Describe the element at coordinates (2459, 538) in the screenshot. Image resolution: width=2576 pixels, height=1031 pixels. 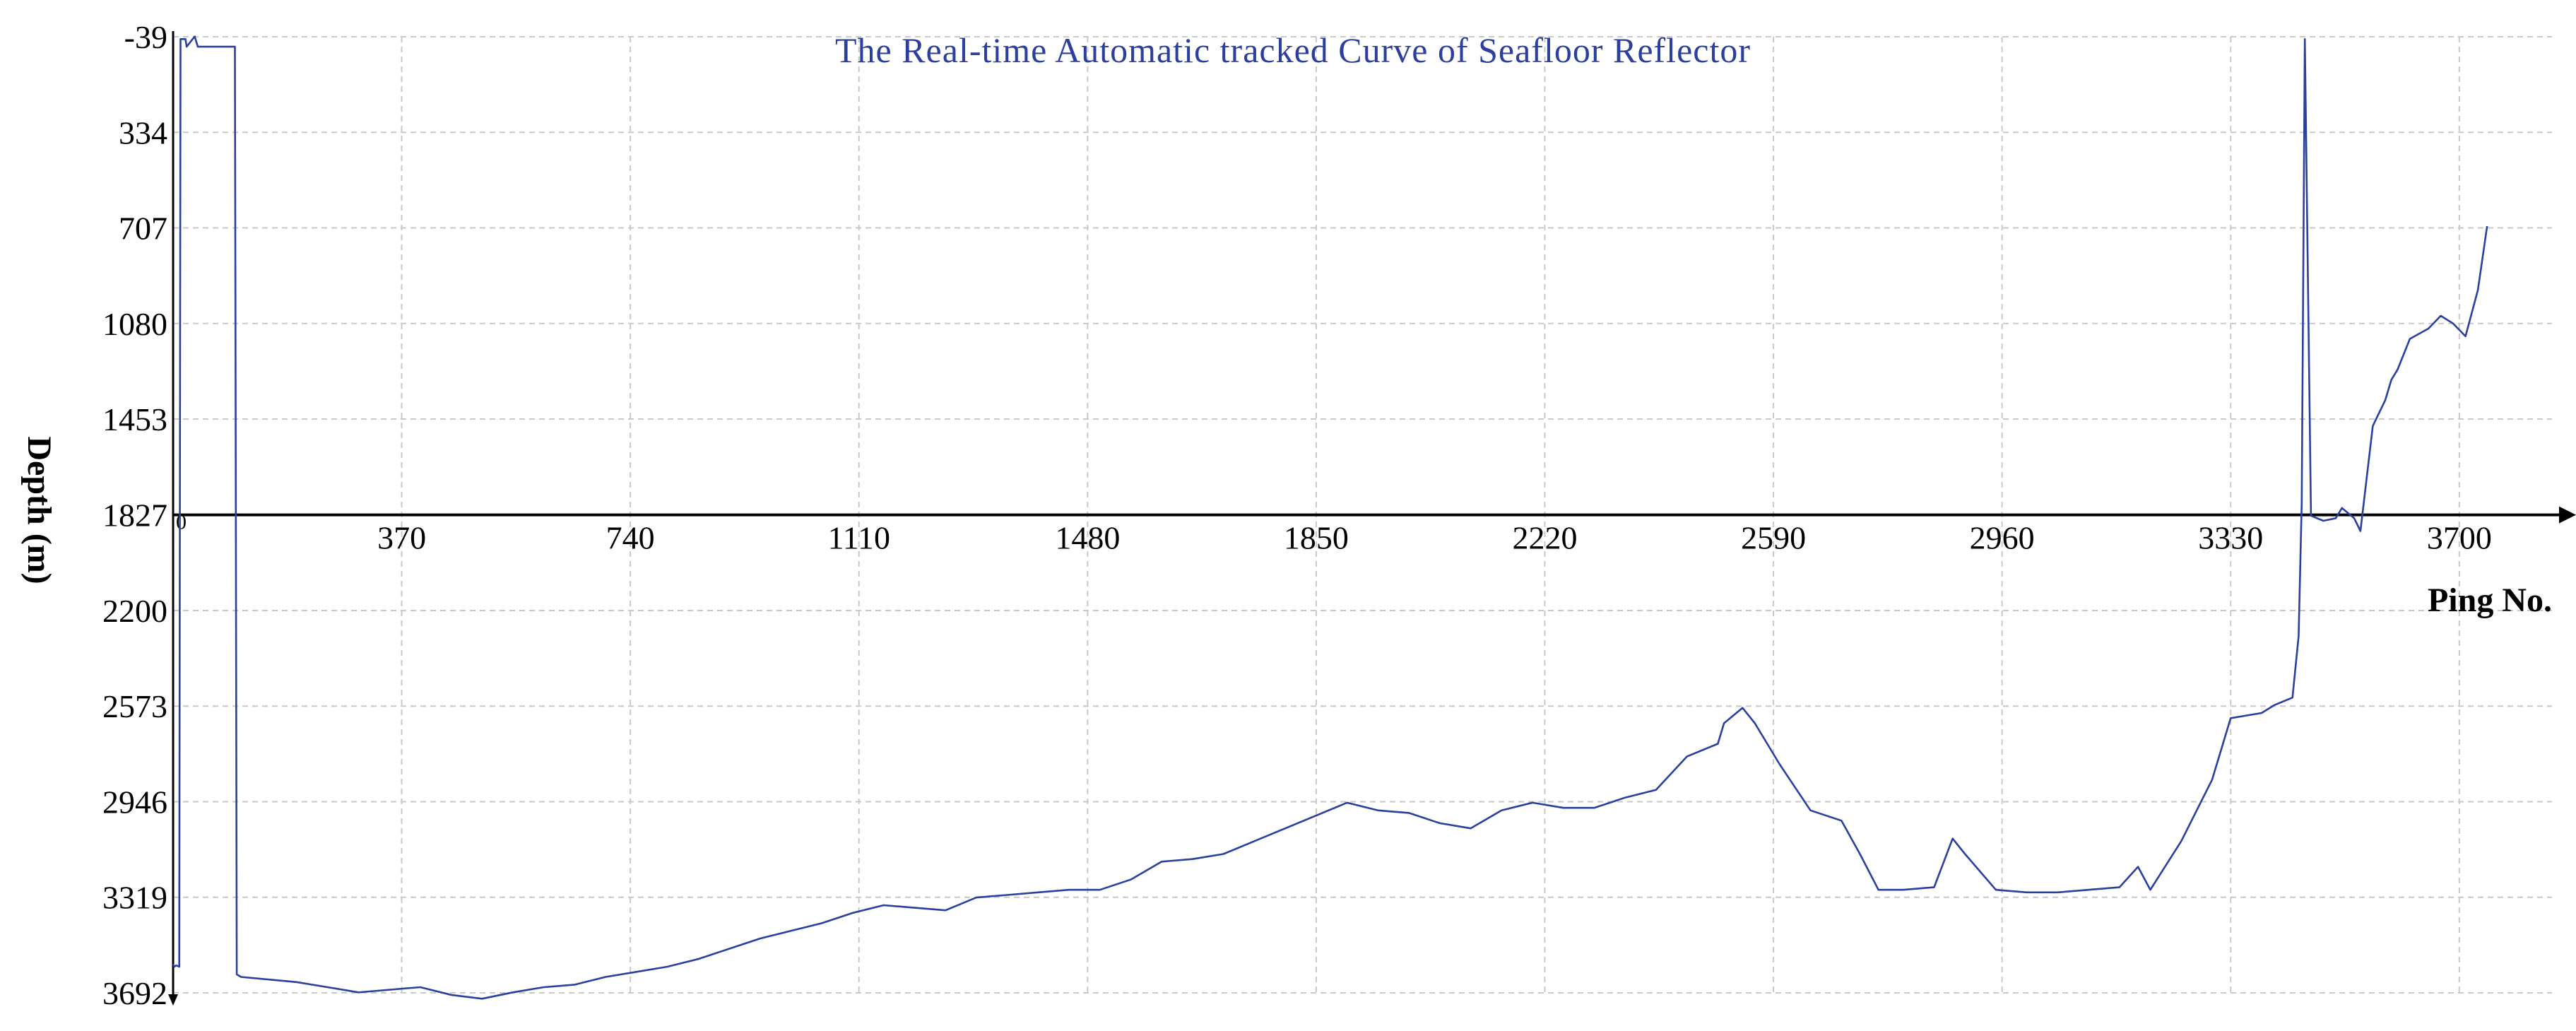
I see `x-tick-label: 3700` at that location.